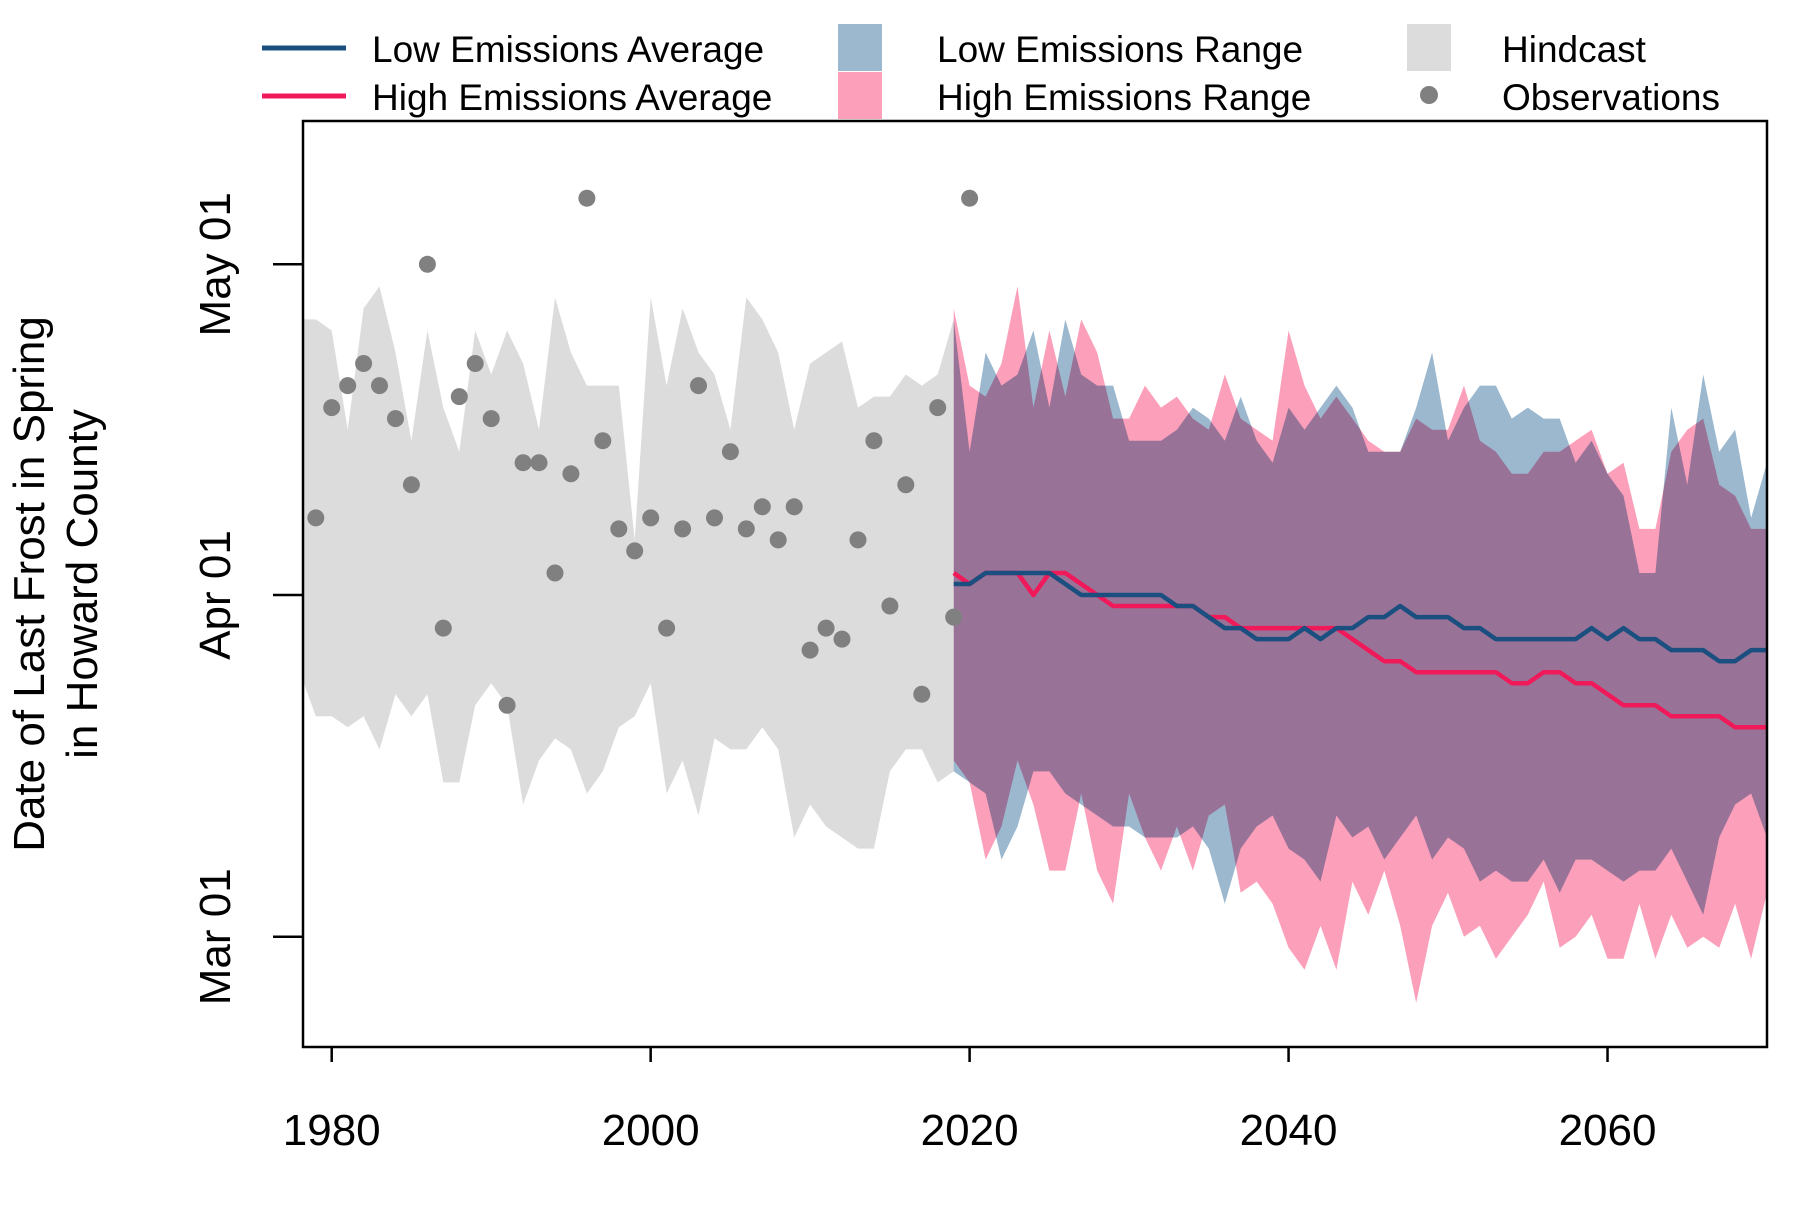 The width and height of the screenshot is (1800, 1212). What do you see at coordinates (247, 598) in the screenshot?
I see `y-axis: Mar 01 Apr 01 May 01` at bounding box center [247, 598].